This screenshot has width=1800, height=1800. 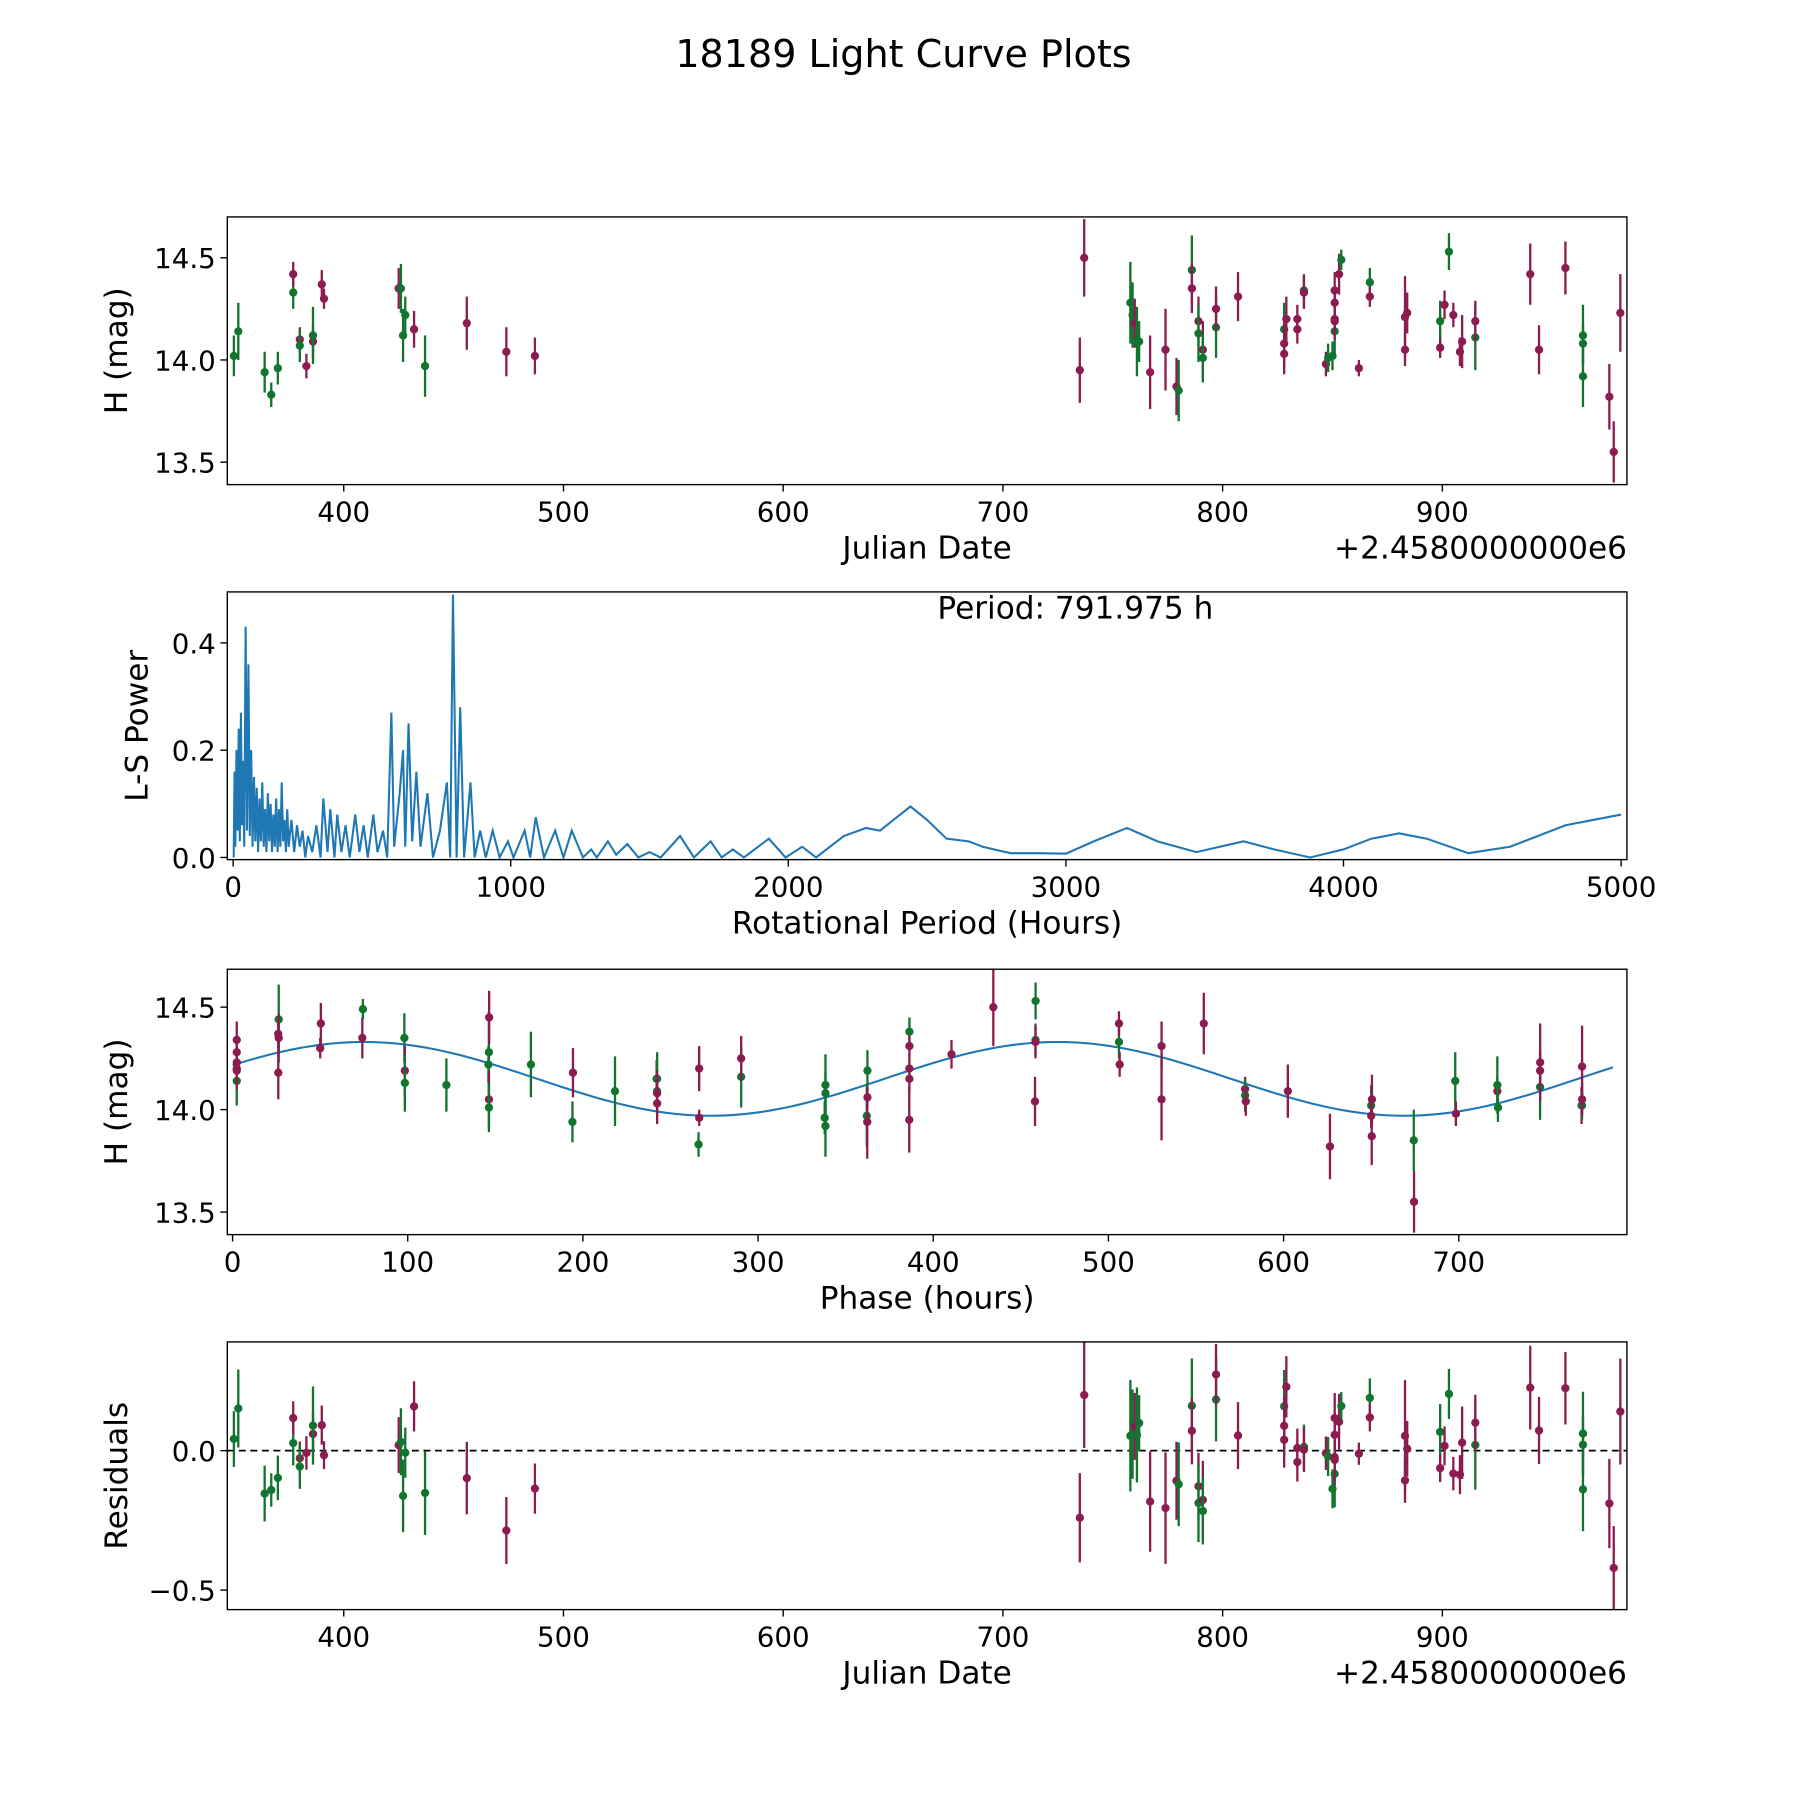 What do you see at coordinates (185, 1110) in the screenshot?
I see `y-tick-label: 14.0` at bounding box center [185, 1110].